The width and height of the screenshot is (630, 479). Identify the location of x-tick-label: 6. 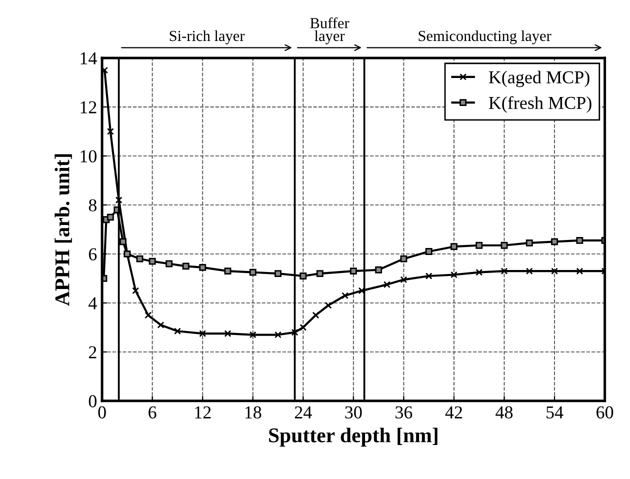
(152, 412).